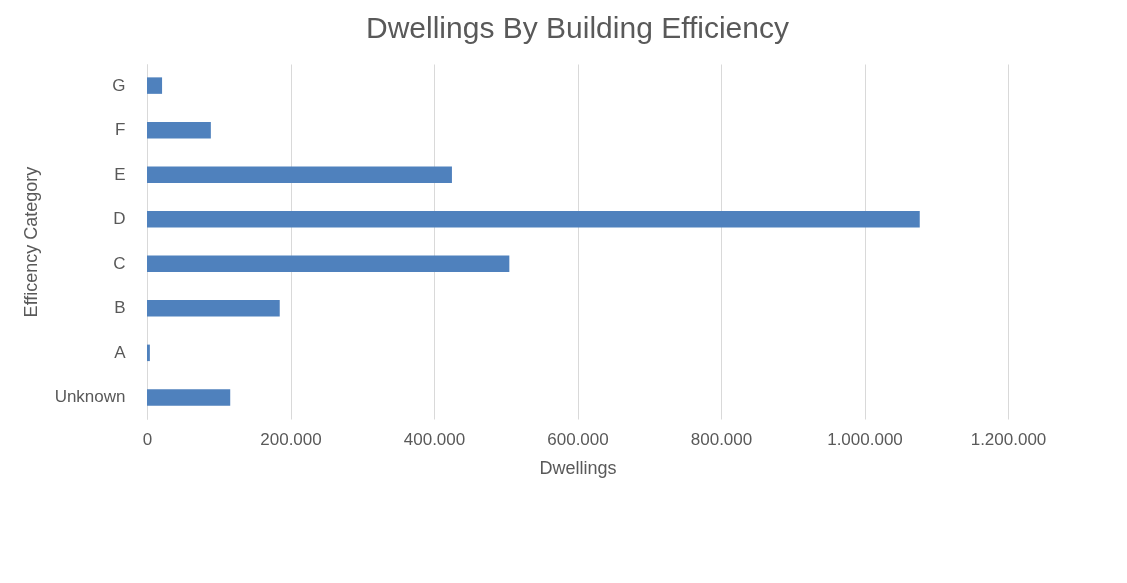 This screenshot has height=583, width=1127. Describe the element at coordinates (119, 263) in the screenshot. I see `y-tick-label: C` at that location.